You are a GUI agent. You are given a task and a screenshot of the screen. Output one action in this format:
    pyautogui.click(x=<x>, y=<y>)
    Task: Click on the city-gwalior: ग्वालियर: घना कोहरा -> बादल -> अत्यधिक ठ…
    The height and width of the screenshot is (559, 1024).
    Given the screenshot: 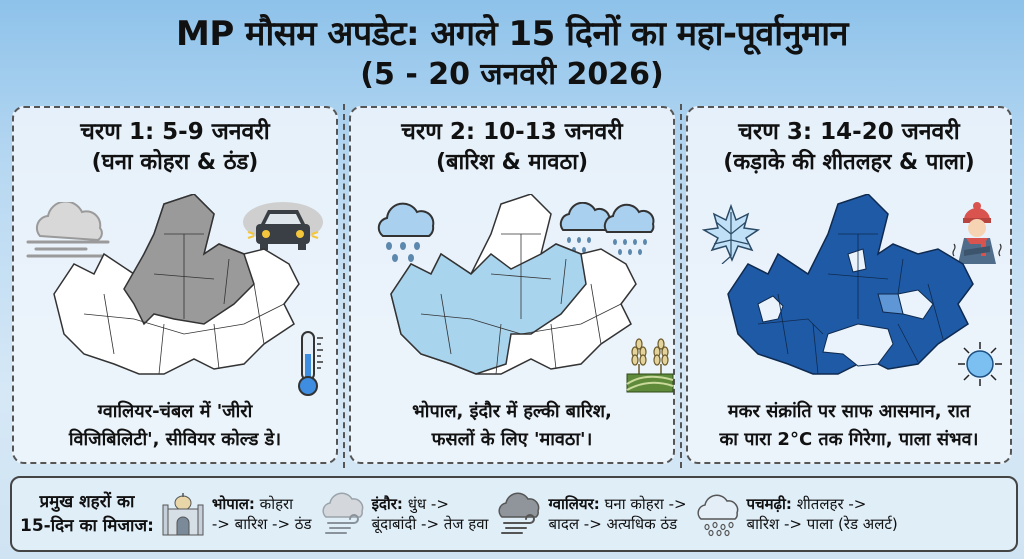 What is the action you would take?
    pyautogui.click(x=591, y=514)
    